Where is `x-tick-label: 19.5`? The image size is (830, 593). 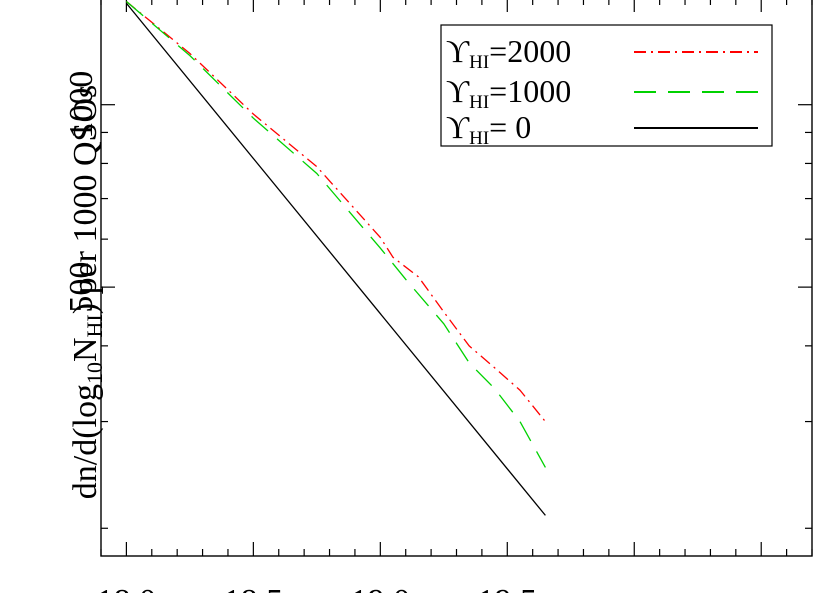 x-tick-label: 19.5 is located at coordinates (508, 588).